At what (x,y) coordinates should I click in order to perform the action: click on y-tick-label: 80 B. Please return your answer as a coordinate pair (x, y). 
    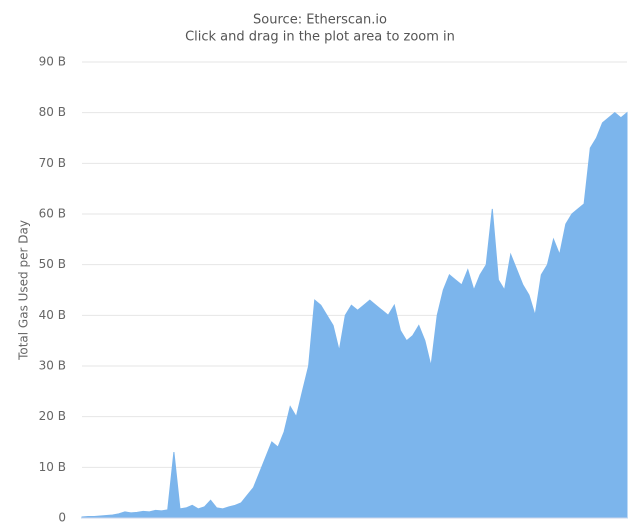
    Looking at the image, I should click on (52, 112).